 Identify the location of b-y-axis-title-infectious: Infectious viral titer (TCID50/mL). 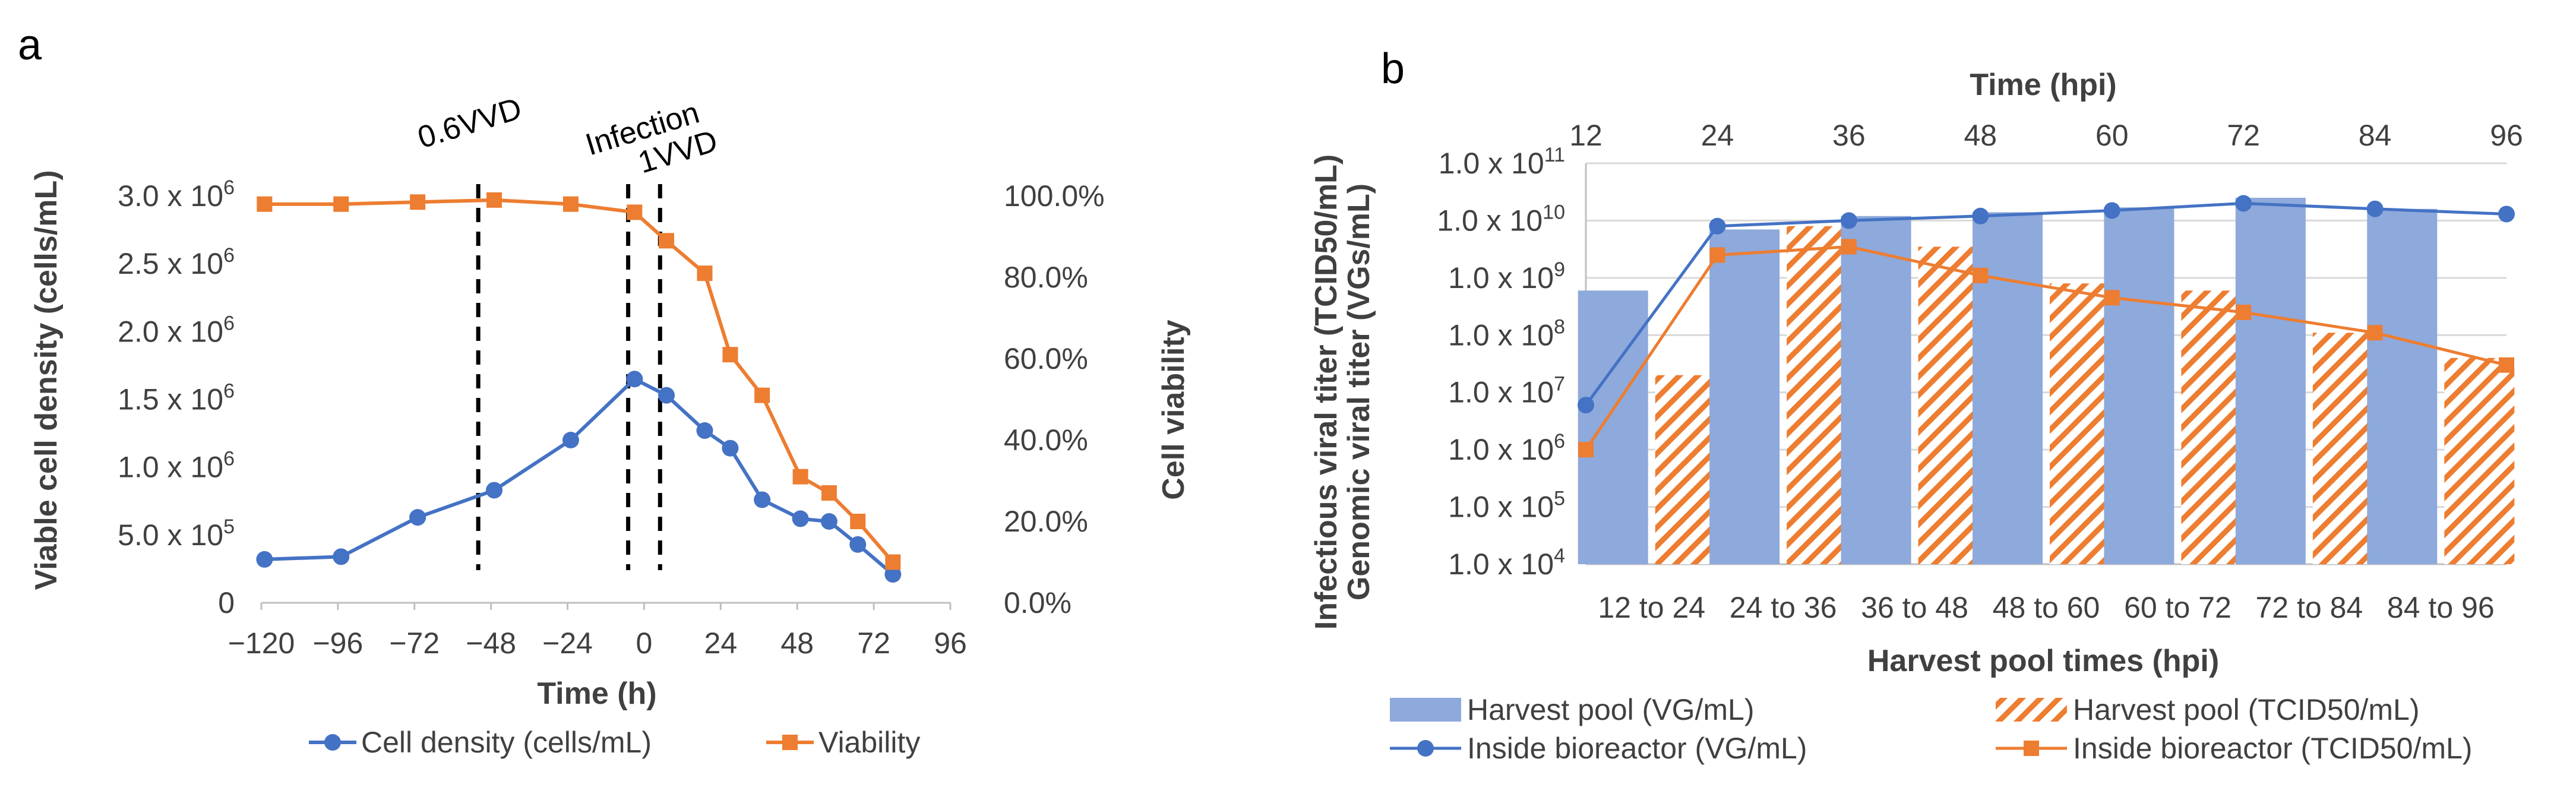
(1326, 392).